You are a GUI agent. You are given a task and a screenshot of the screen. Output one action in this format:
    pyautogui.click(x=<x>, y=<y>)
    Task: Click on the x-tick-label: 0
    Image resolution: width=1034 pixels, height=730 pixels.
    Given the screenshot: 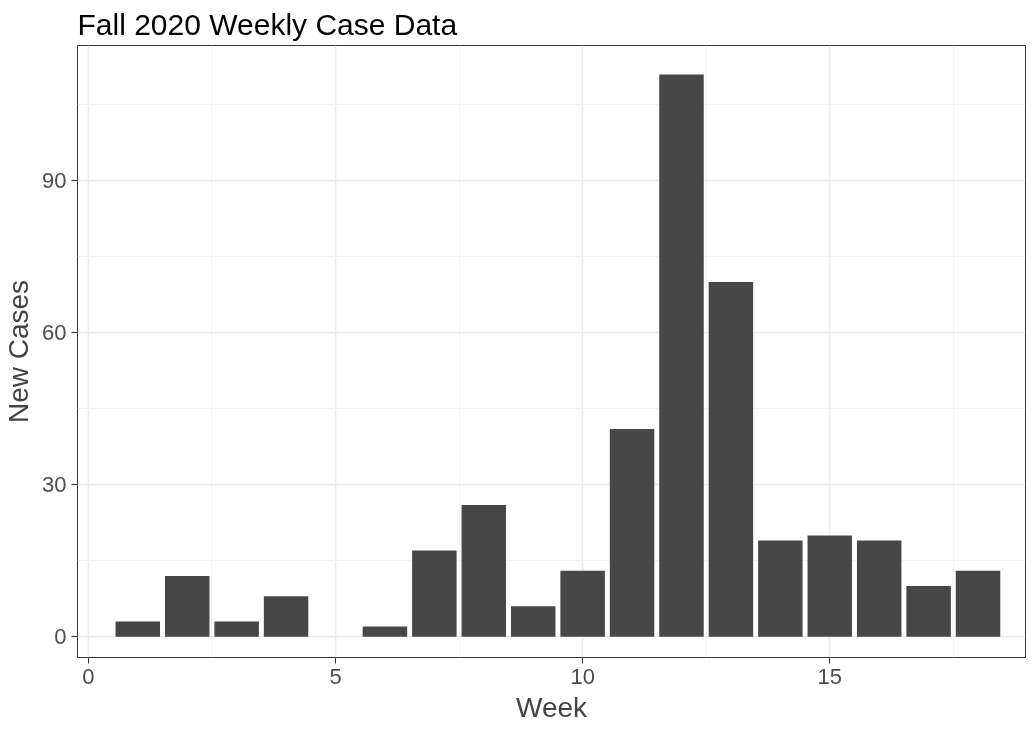 What is the action you would take?
    pyautogui.click(x=88, y=676)
    